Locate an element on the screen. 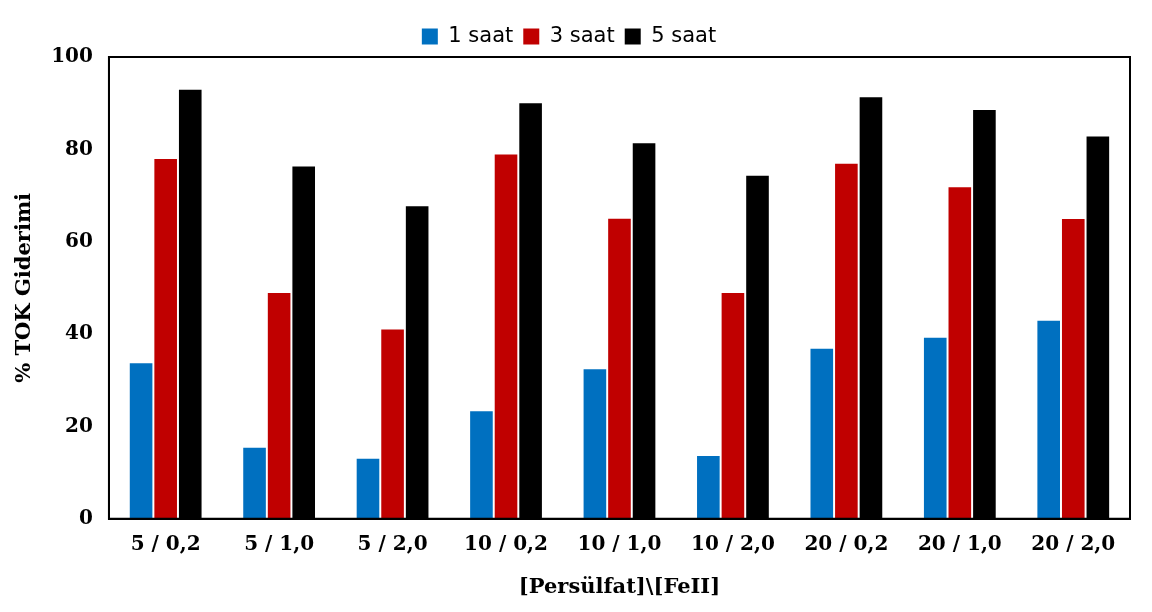 This screenshot has width=1152, height=612. x-tick-label: 5 / 2,0 is located at coordinates (392, 543).